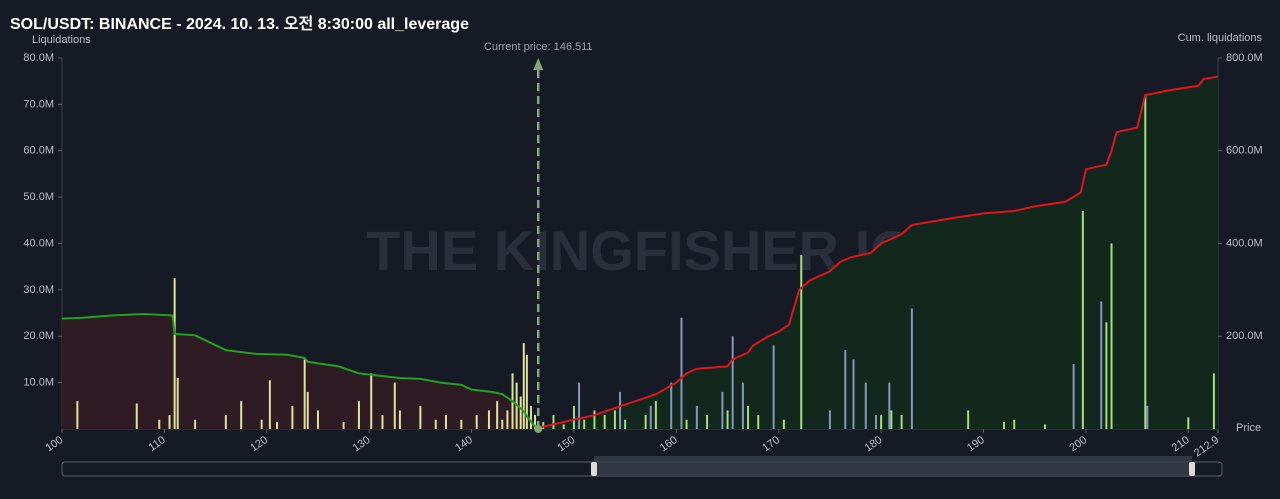 This screenshot has width=1280, height=499. I want to click on watermark: THE KINGFISHER.IO, so click(640, 250).